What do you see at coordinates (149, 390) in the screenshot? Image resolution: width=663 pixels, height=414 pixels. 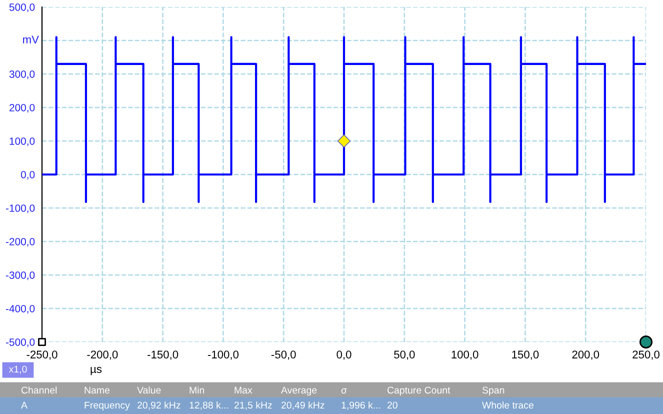 I see `text: Value` at bounding box center [149, 390].